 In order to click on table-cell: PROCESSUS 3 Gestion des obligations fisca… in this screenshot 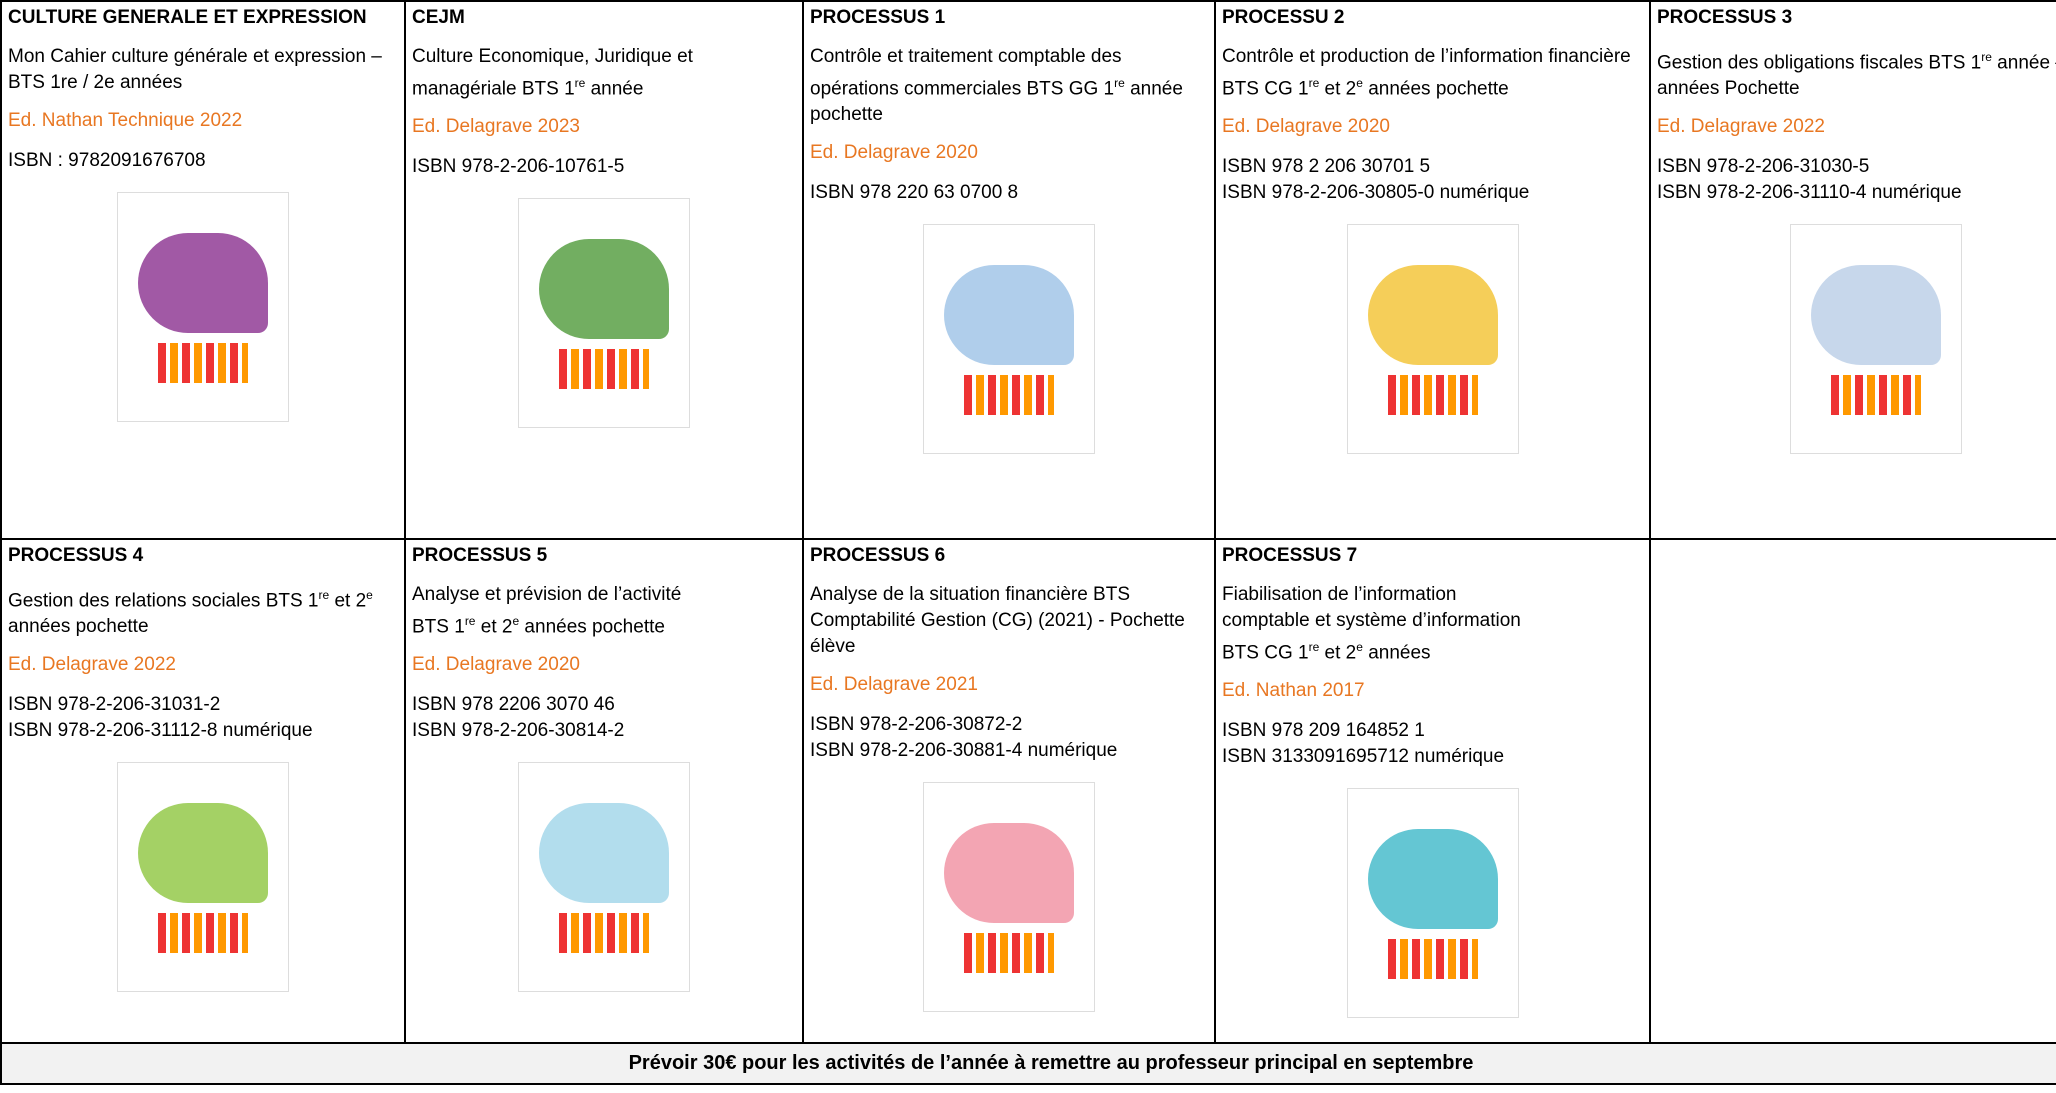, I will do `click(1852, 270)`.